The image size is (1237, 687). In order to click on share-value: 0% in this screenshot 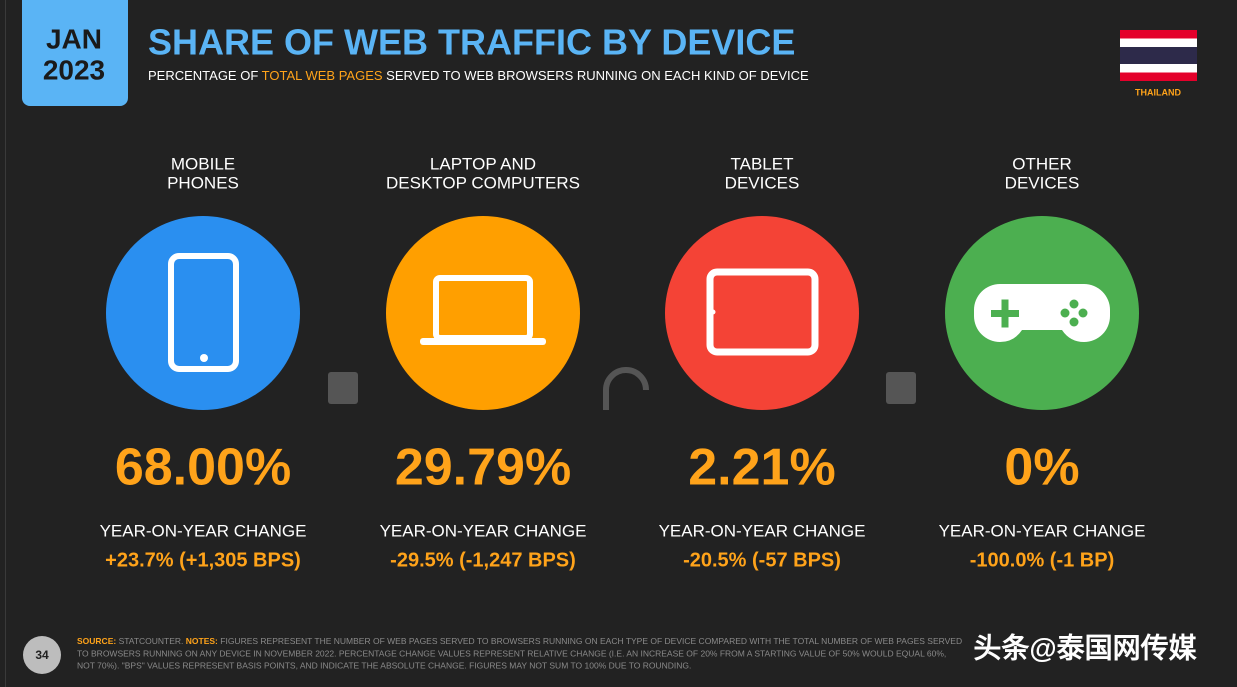, I will do `click(1041, 468)`.